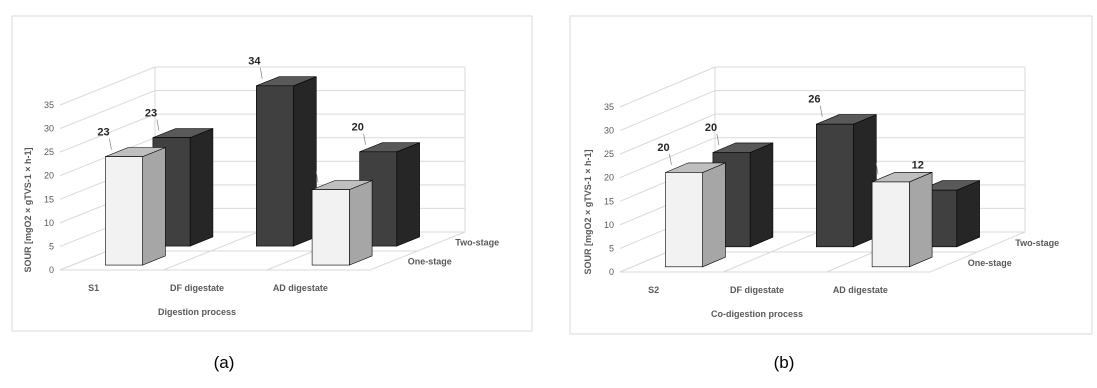 The image size is (1097, 388). Describe the element at coordinates (93, 288) in the screenshot. I see `x-category-label: S1` at that location.